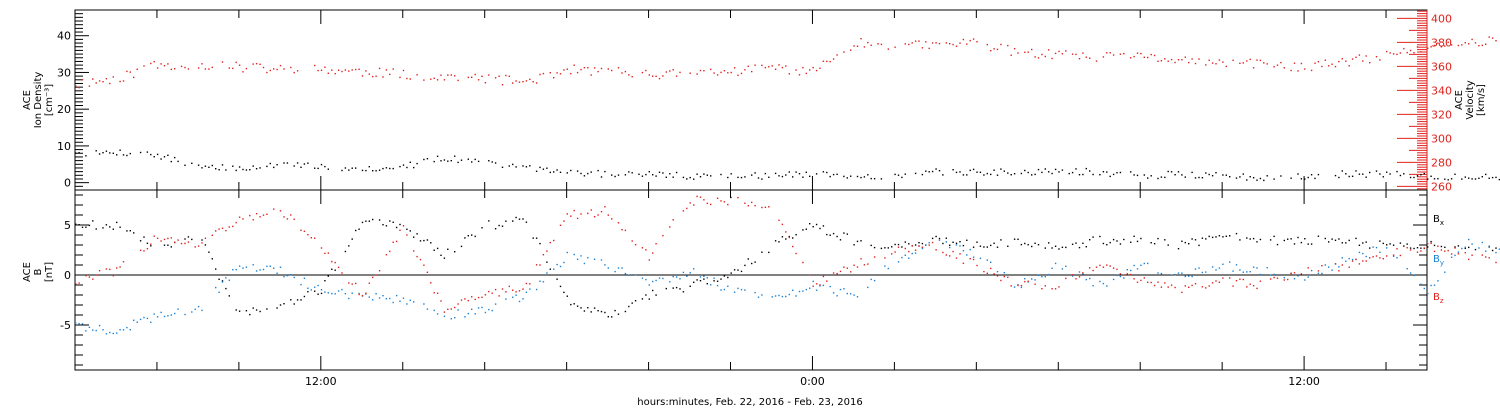 This screenshot has height=410, width=1500. Describe the element at coordinates (1438, 260) in the screenshot. I see `legend-by: By` at that location.